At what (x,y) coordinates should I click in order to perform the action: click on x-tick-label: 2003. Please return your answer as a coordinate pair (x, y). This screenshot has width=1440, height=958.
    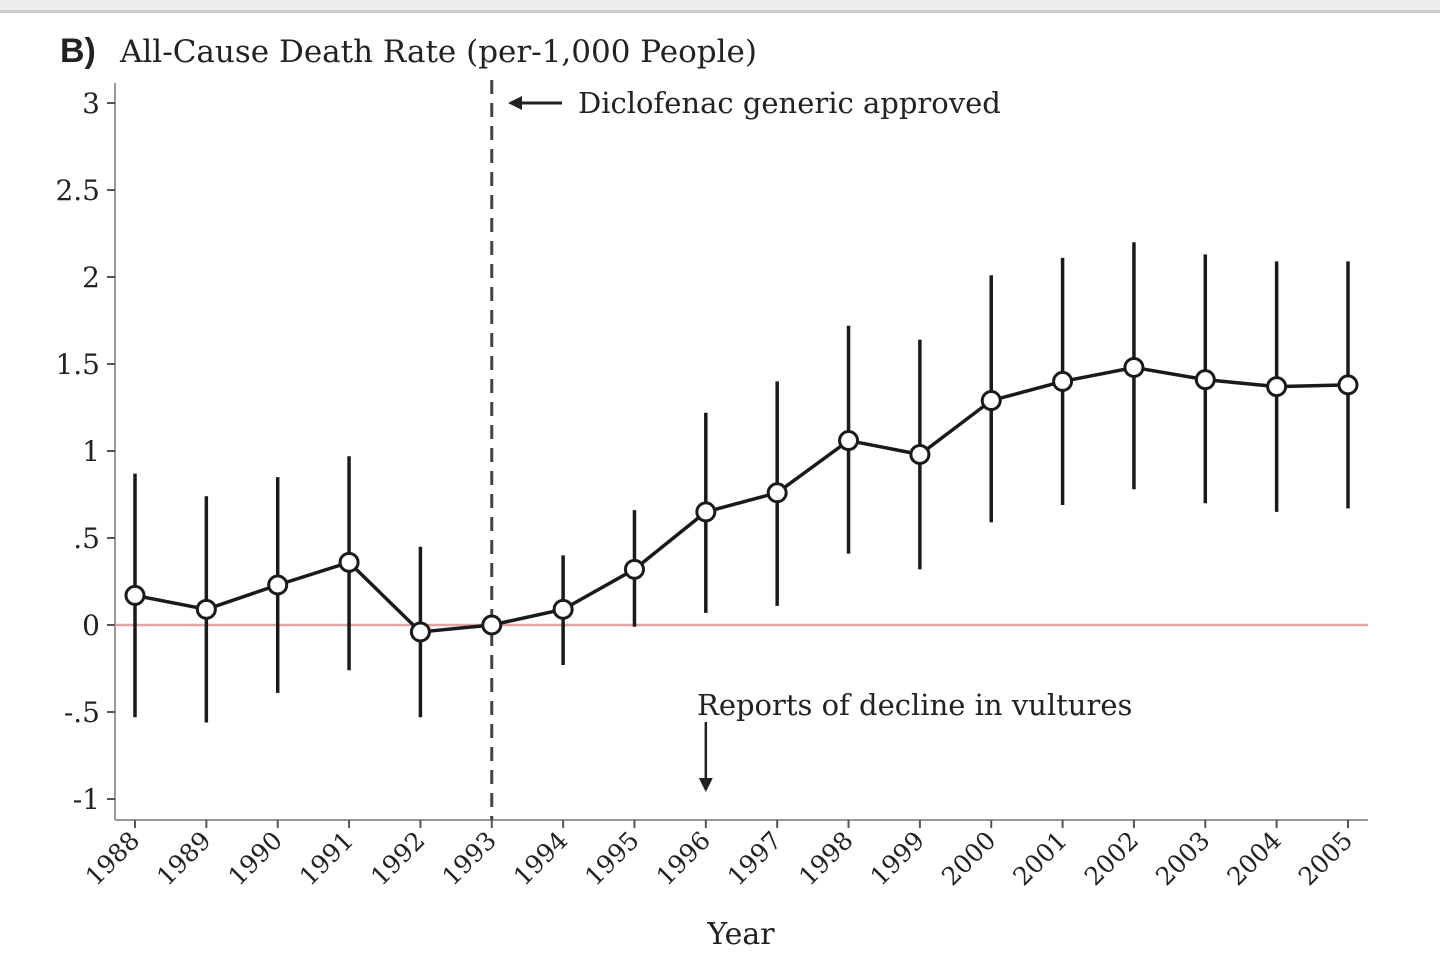
    Looking at the image, I should click on (1182, 858).